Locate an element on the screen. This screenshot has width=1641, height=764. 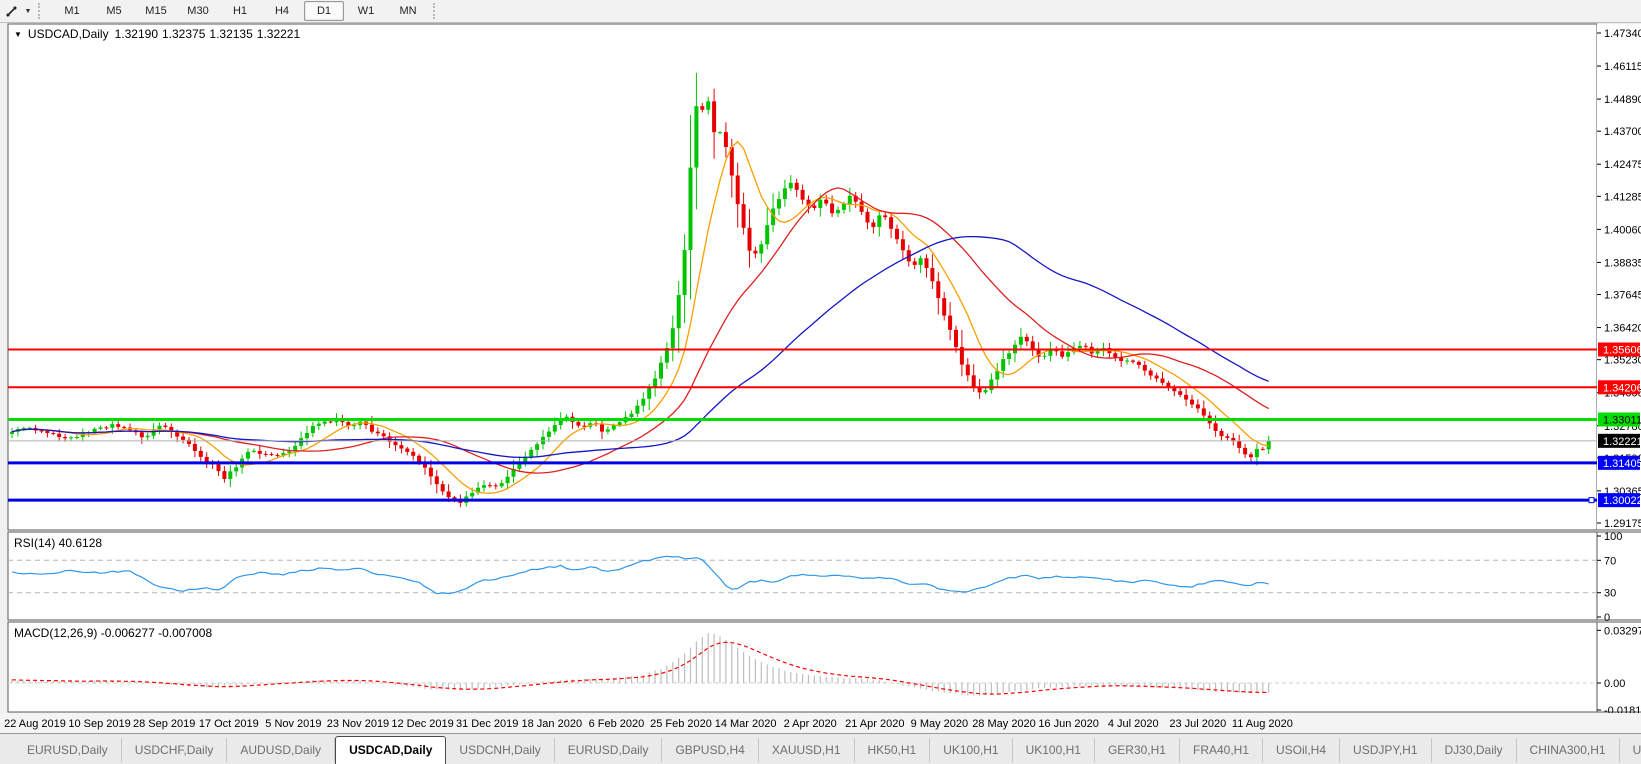
date-label: 16 Jun 2020 is located at coordinates (1068, 724).